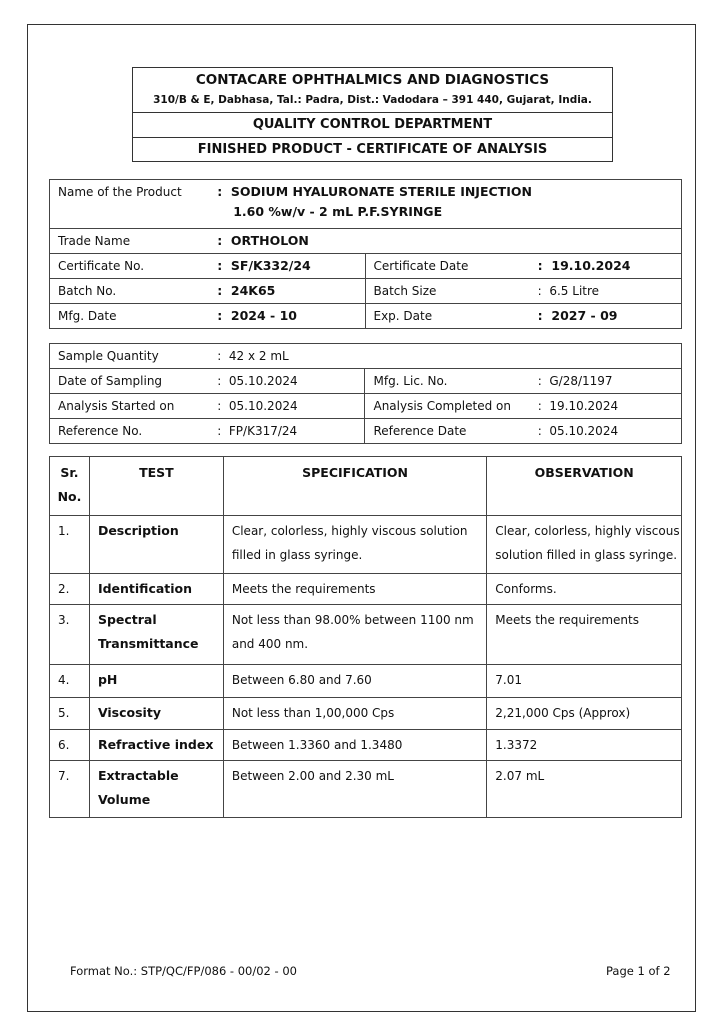 Image resolution: width=724 pixels, height=1024 pixels. Describe the element at coordinates (584, 589) in the screenshot. I see `observation: Conforms.` at that location.